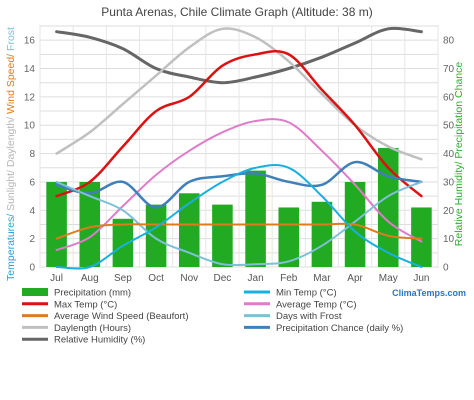 The width and height of the screenshot is (474, 400). What do you see at coordinates (30, 41) in the screenshot?
I see `y-left-tick-label: 16` at bounding box center [30, 41].